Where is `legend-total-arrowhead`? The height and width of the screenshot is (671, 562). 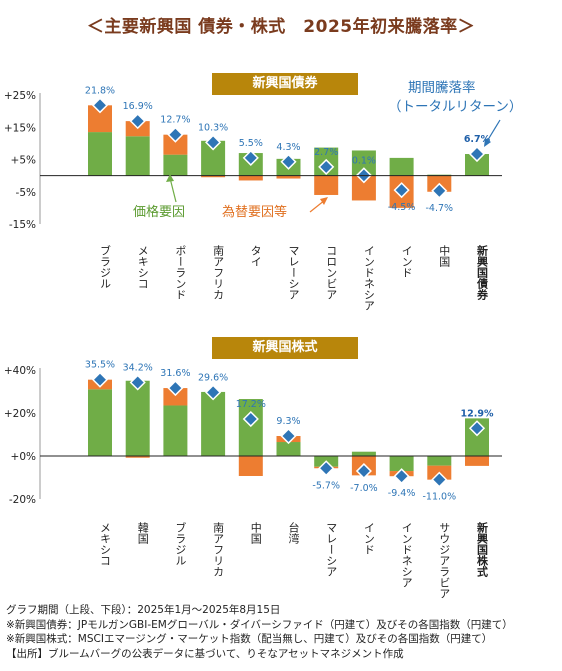 legend-total-arrowhead is located at coordinates (487, 142).